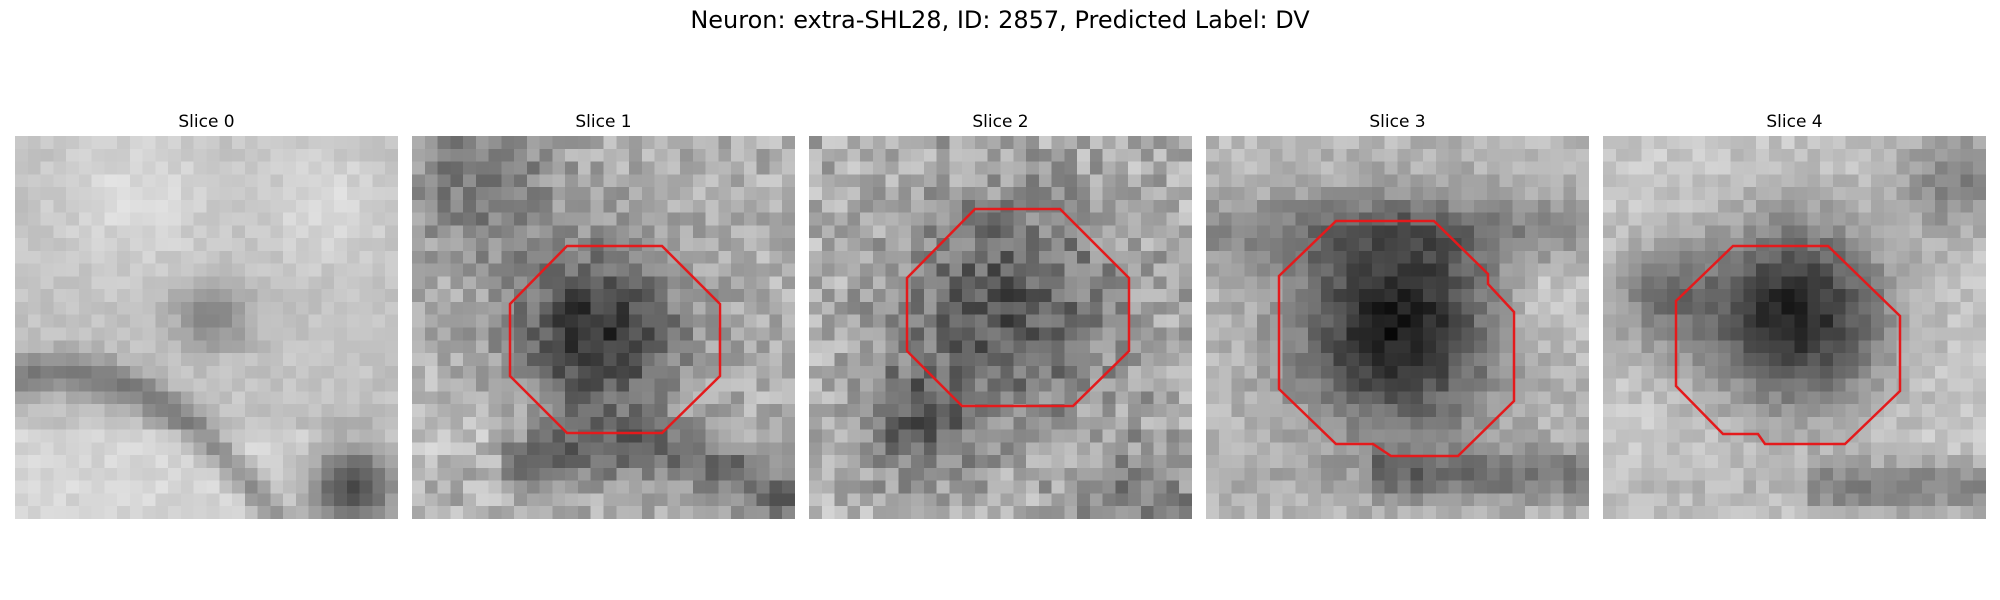 The height and width of the screenshot is (600, 2000). What do you see at coordinates (1397, 122) in the screenshot?
I see `slice-title-3: Slice 3` at bounding box center [1397, 122].